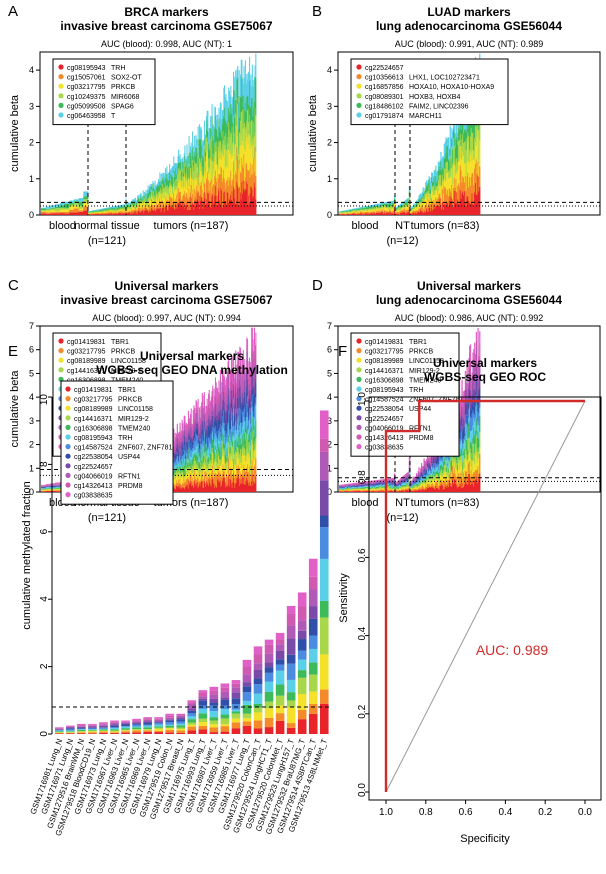 This screenshot has width=606, height=874. I want to click on panel-c-bar-segment, so click(44, 488).